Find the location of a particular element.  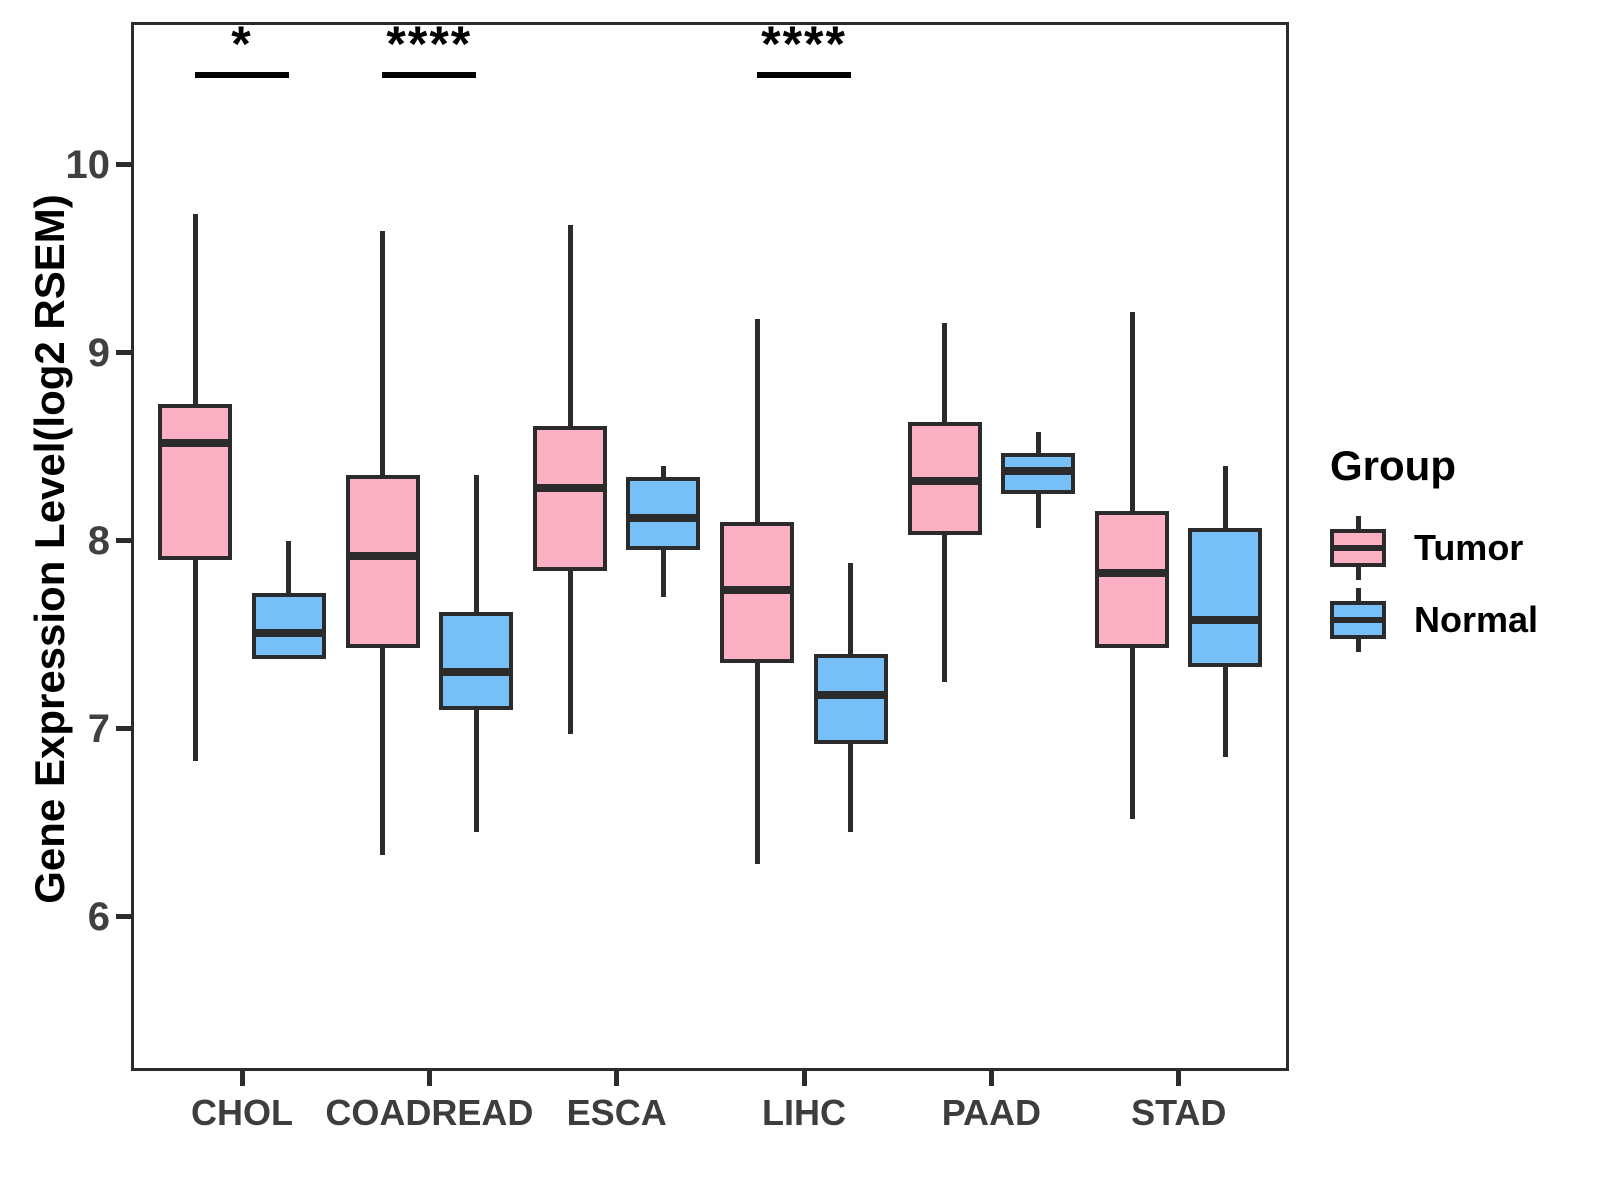

legend-entry-tumor: Tumor is located at coordinates (1434, 548).